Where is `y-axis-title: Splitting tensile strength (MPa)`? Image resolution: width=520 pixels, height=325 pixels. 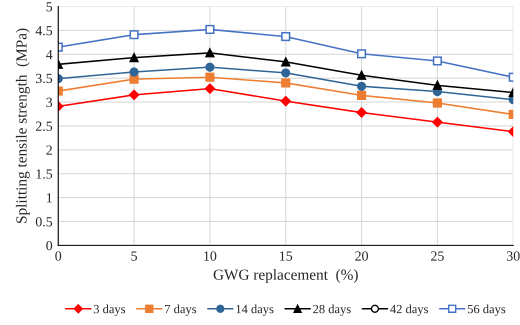
y-axis-title: Splitting tensile strength (MPa) is located at coordinates (23, 125).